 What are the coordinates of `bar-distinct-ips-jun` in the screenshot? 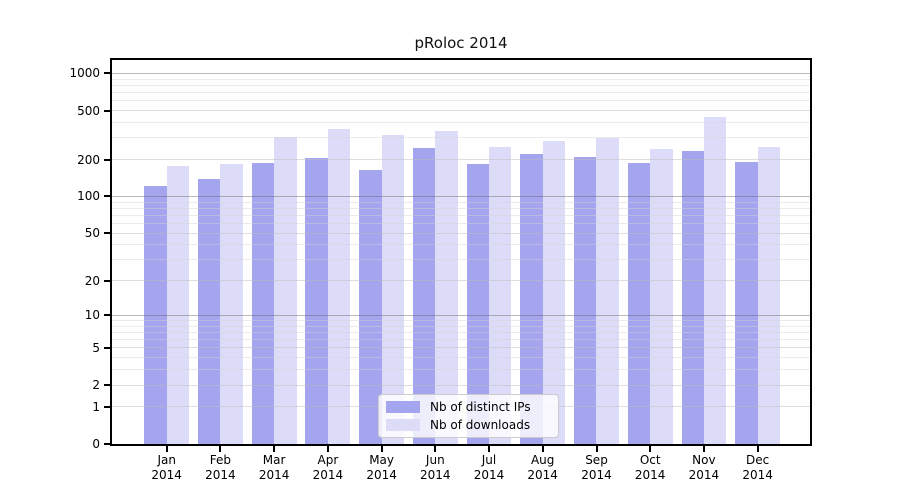 It's located at (424, 296).